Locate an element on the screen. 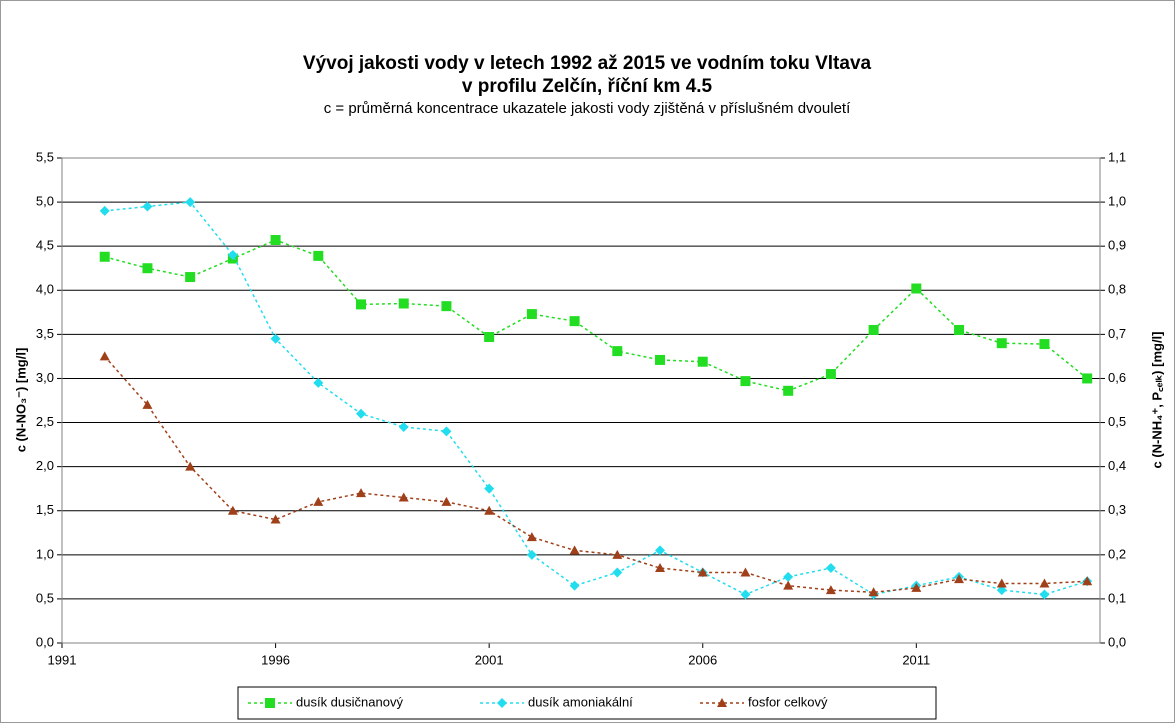 The width and height of the screenshot is (1175, 723). x-tick-label: 2006 is located at coordinates (702, 659).